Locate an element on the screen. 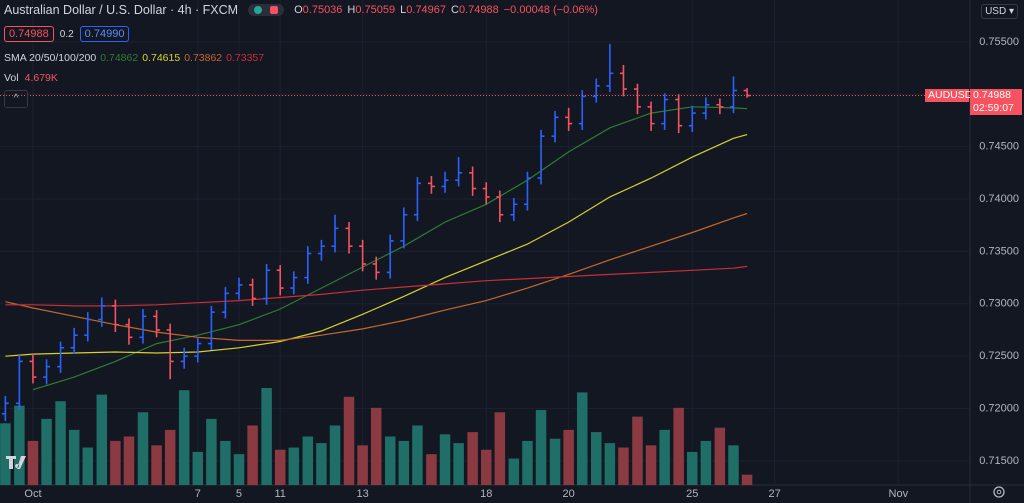 The height and width of the screenshot is (503, 1024). volume-value: 4.679K is located at coordinates (41, 78).